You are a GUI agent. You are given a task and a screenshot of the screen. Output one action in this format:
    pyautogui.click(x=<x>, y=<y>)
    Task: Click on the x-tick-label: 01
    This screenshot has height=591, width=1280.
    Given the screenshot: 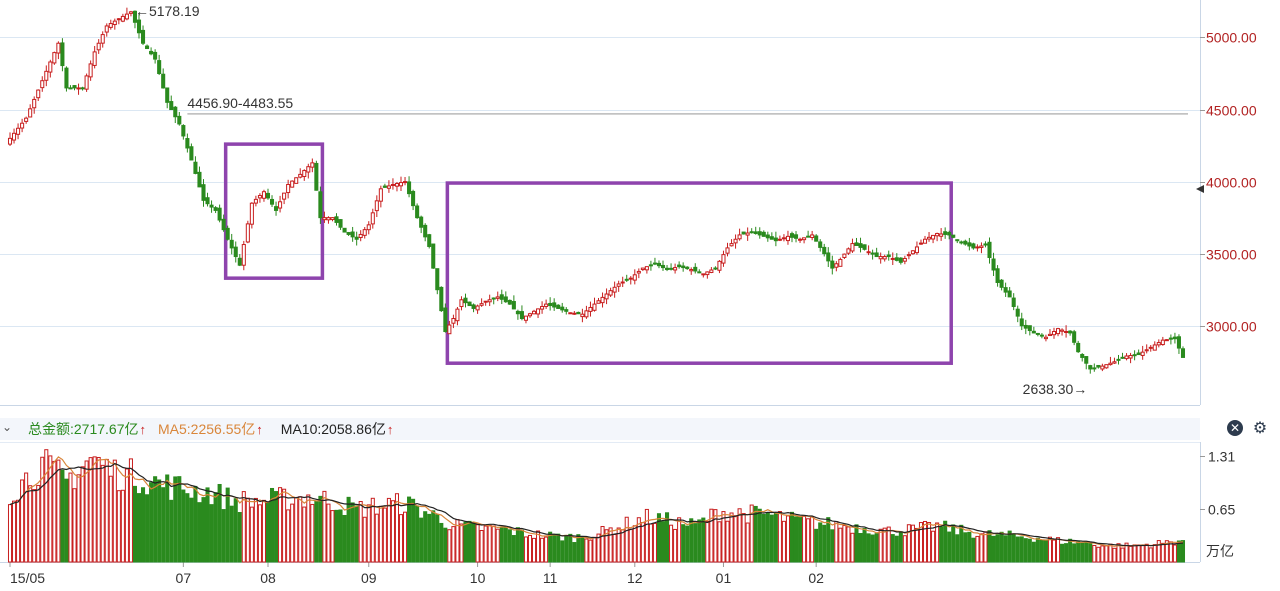 What is the action you would take?
    pyautogui.click(x=724, y=578)
    